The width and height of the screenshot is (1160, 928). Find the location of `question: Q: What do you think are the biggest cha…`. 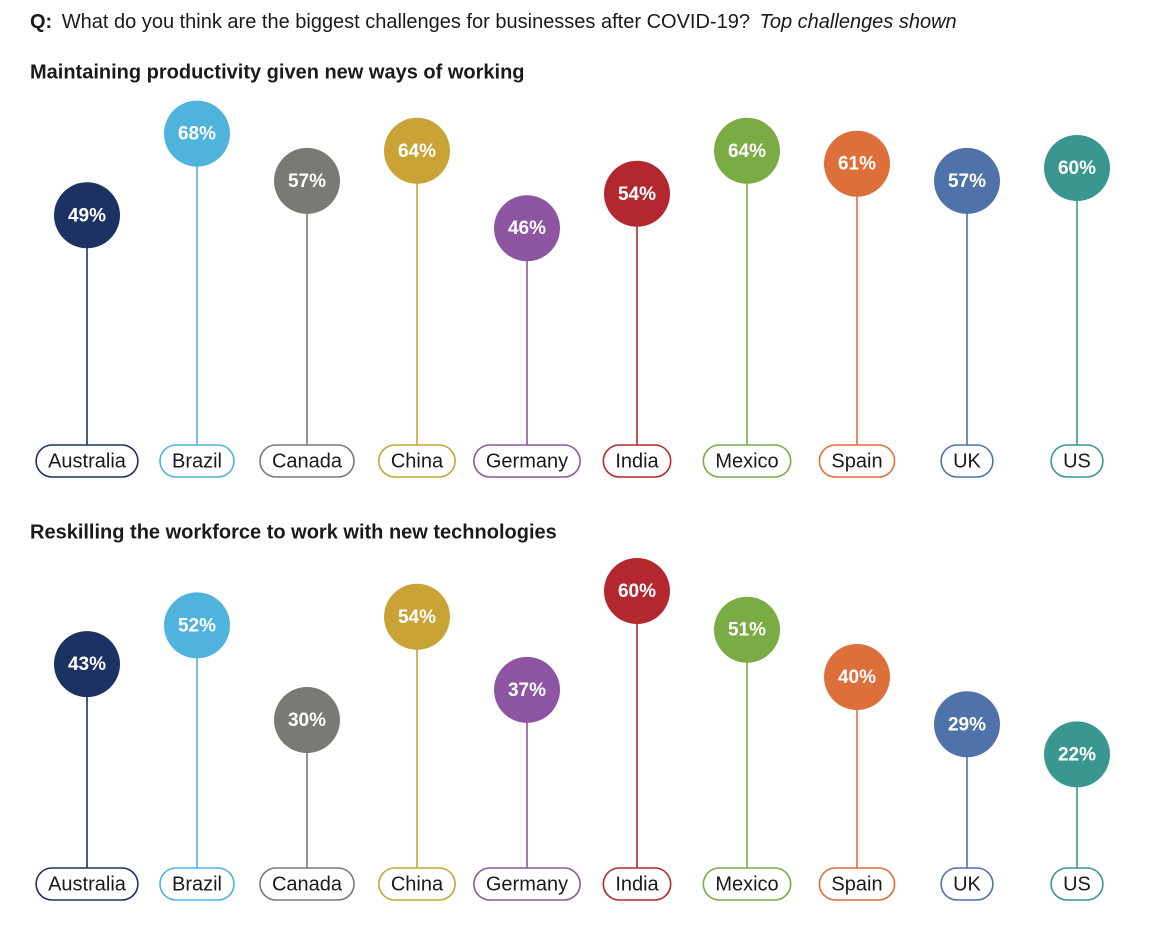

question: Q: What do you think are the biggest cha… is located at coordinates (493, 22).